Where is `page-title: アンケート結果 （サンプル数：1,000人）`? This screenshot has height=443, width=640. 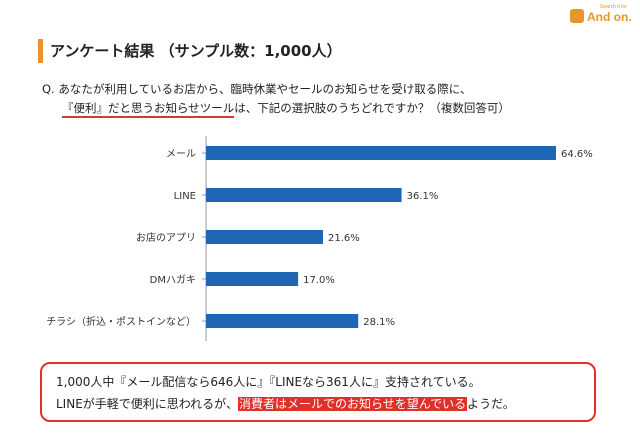
page-title: アンケート結果 （サンプル数：1,000人） is located at coordinates (196, 51).